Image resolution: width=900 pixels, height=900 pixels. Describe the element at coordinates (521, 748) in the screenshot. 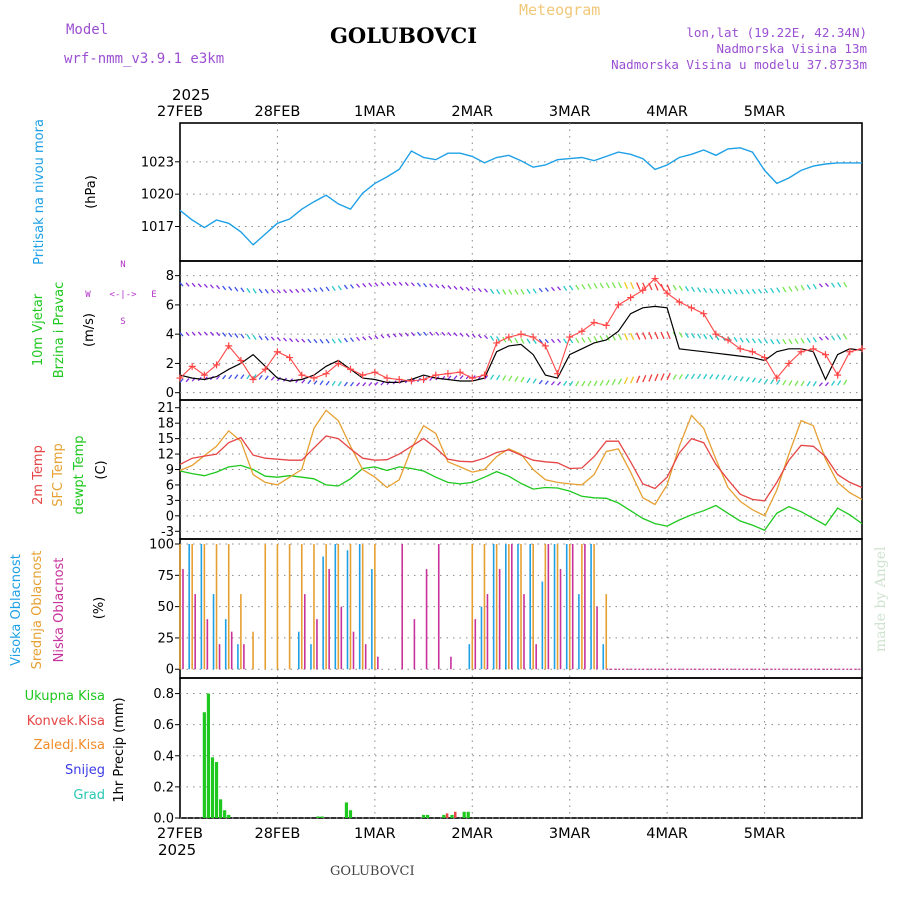

I see `precip-panel` at that location.